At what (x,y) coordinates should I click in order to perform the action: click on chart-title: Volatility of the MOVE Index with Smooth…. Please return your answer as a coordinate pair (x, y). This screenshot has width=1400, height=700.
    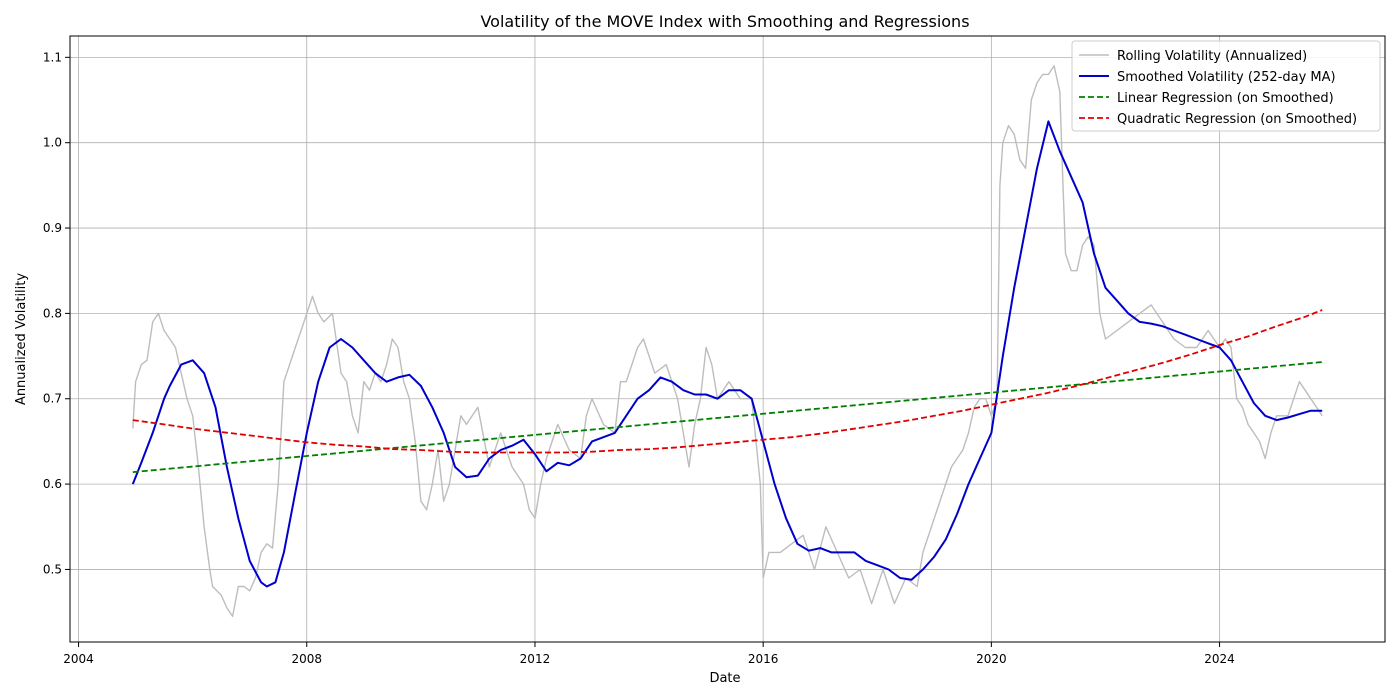
    Looking at the image, I should click on (724, 21).